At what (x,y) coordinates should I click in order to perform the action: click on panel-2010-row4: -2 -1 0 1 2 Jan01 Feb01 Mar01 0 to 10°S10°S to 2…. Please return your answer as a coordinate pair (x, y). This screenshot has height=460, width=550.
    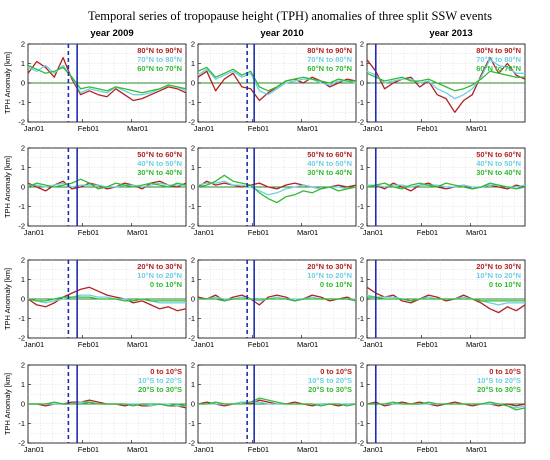
    Looking at the image, I should click on (272, 407).